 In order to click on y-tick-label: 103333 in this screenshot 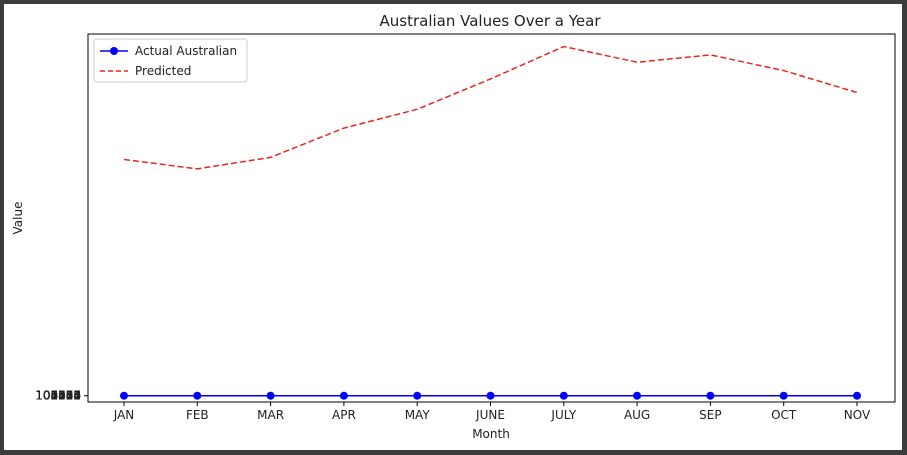, I will do `click(58, 396)`.